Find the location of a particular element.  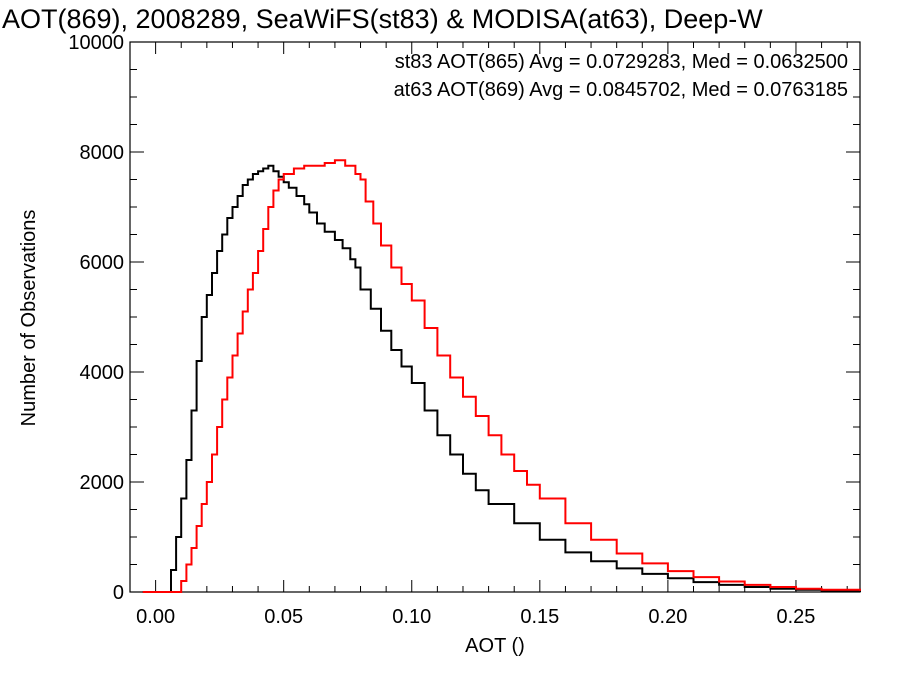

x-tick-label: 0.05 is located at coordinates (283, 617).